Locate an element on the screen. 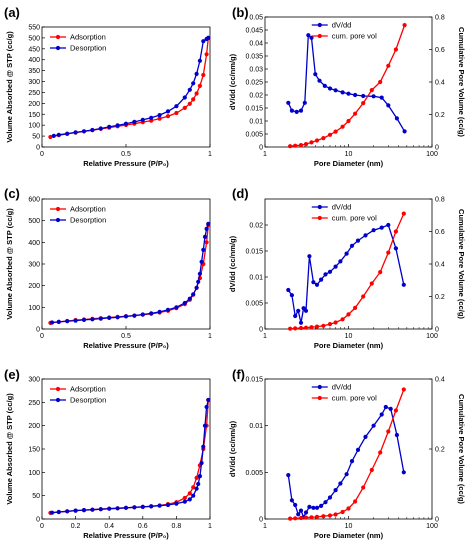 This screenshot has width=467, height=550. y-tick-label: 600 is located at coordinates (34, 200).